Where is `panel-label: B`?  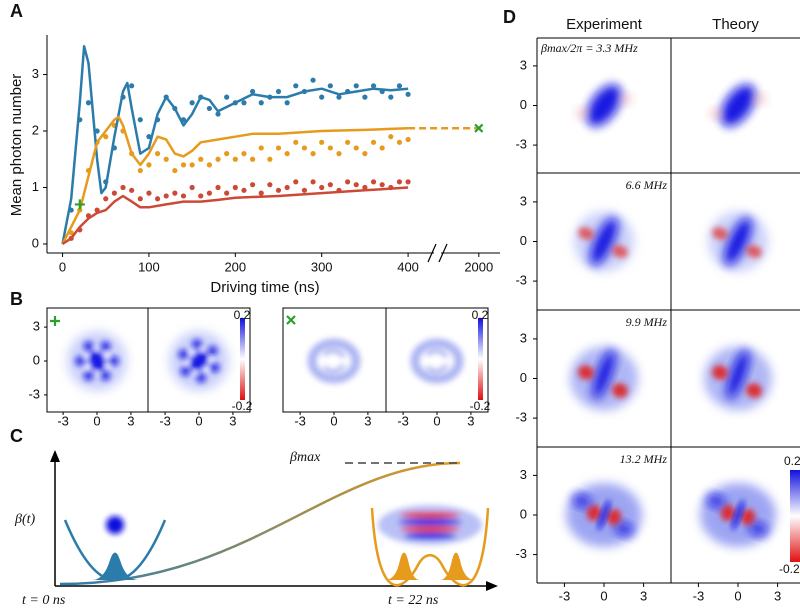 panel-label: B is located at coordinates (16, 299).